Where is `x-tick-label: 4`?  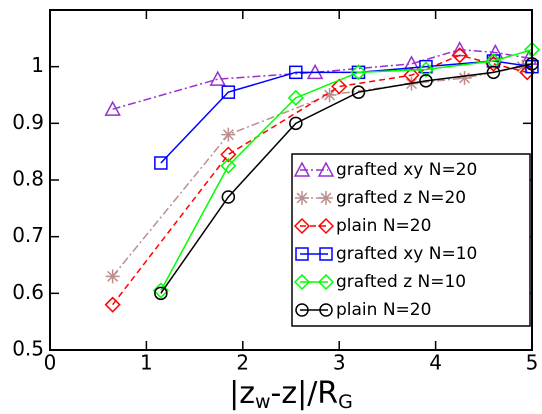
x-tick-label: 4 is located at coordinates (435, 363).